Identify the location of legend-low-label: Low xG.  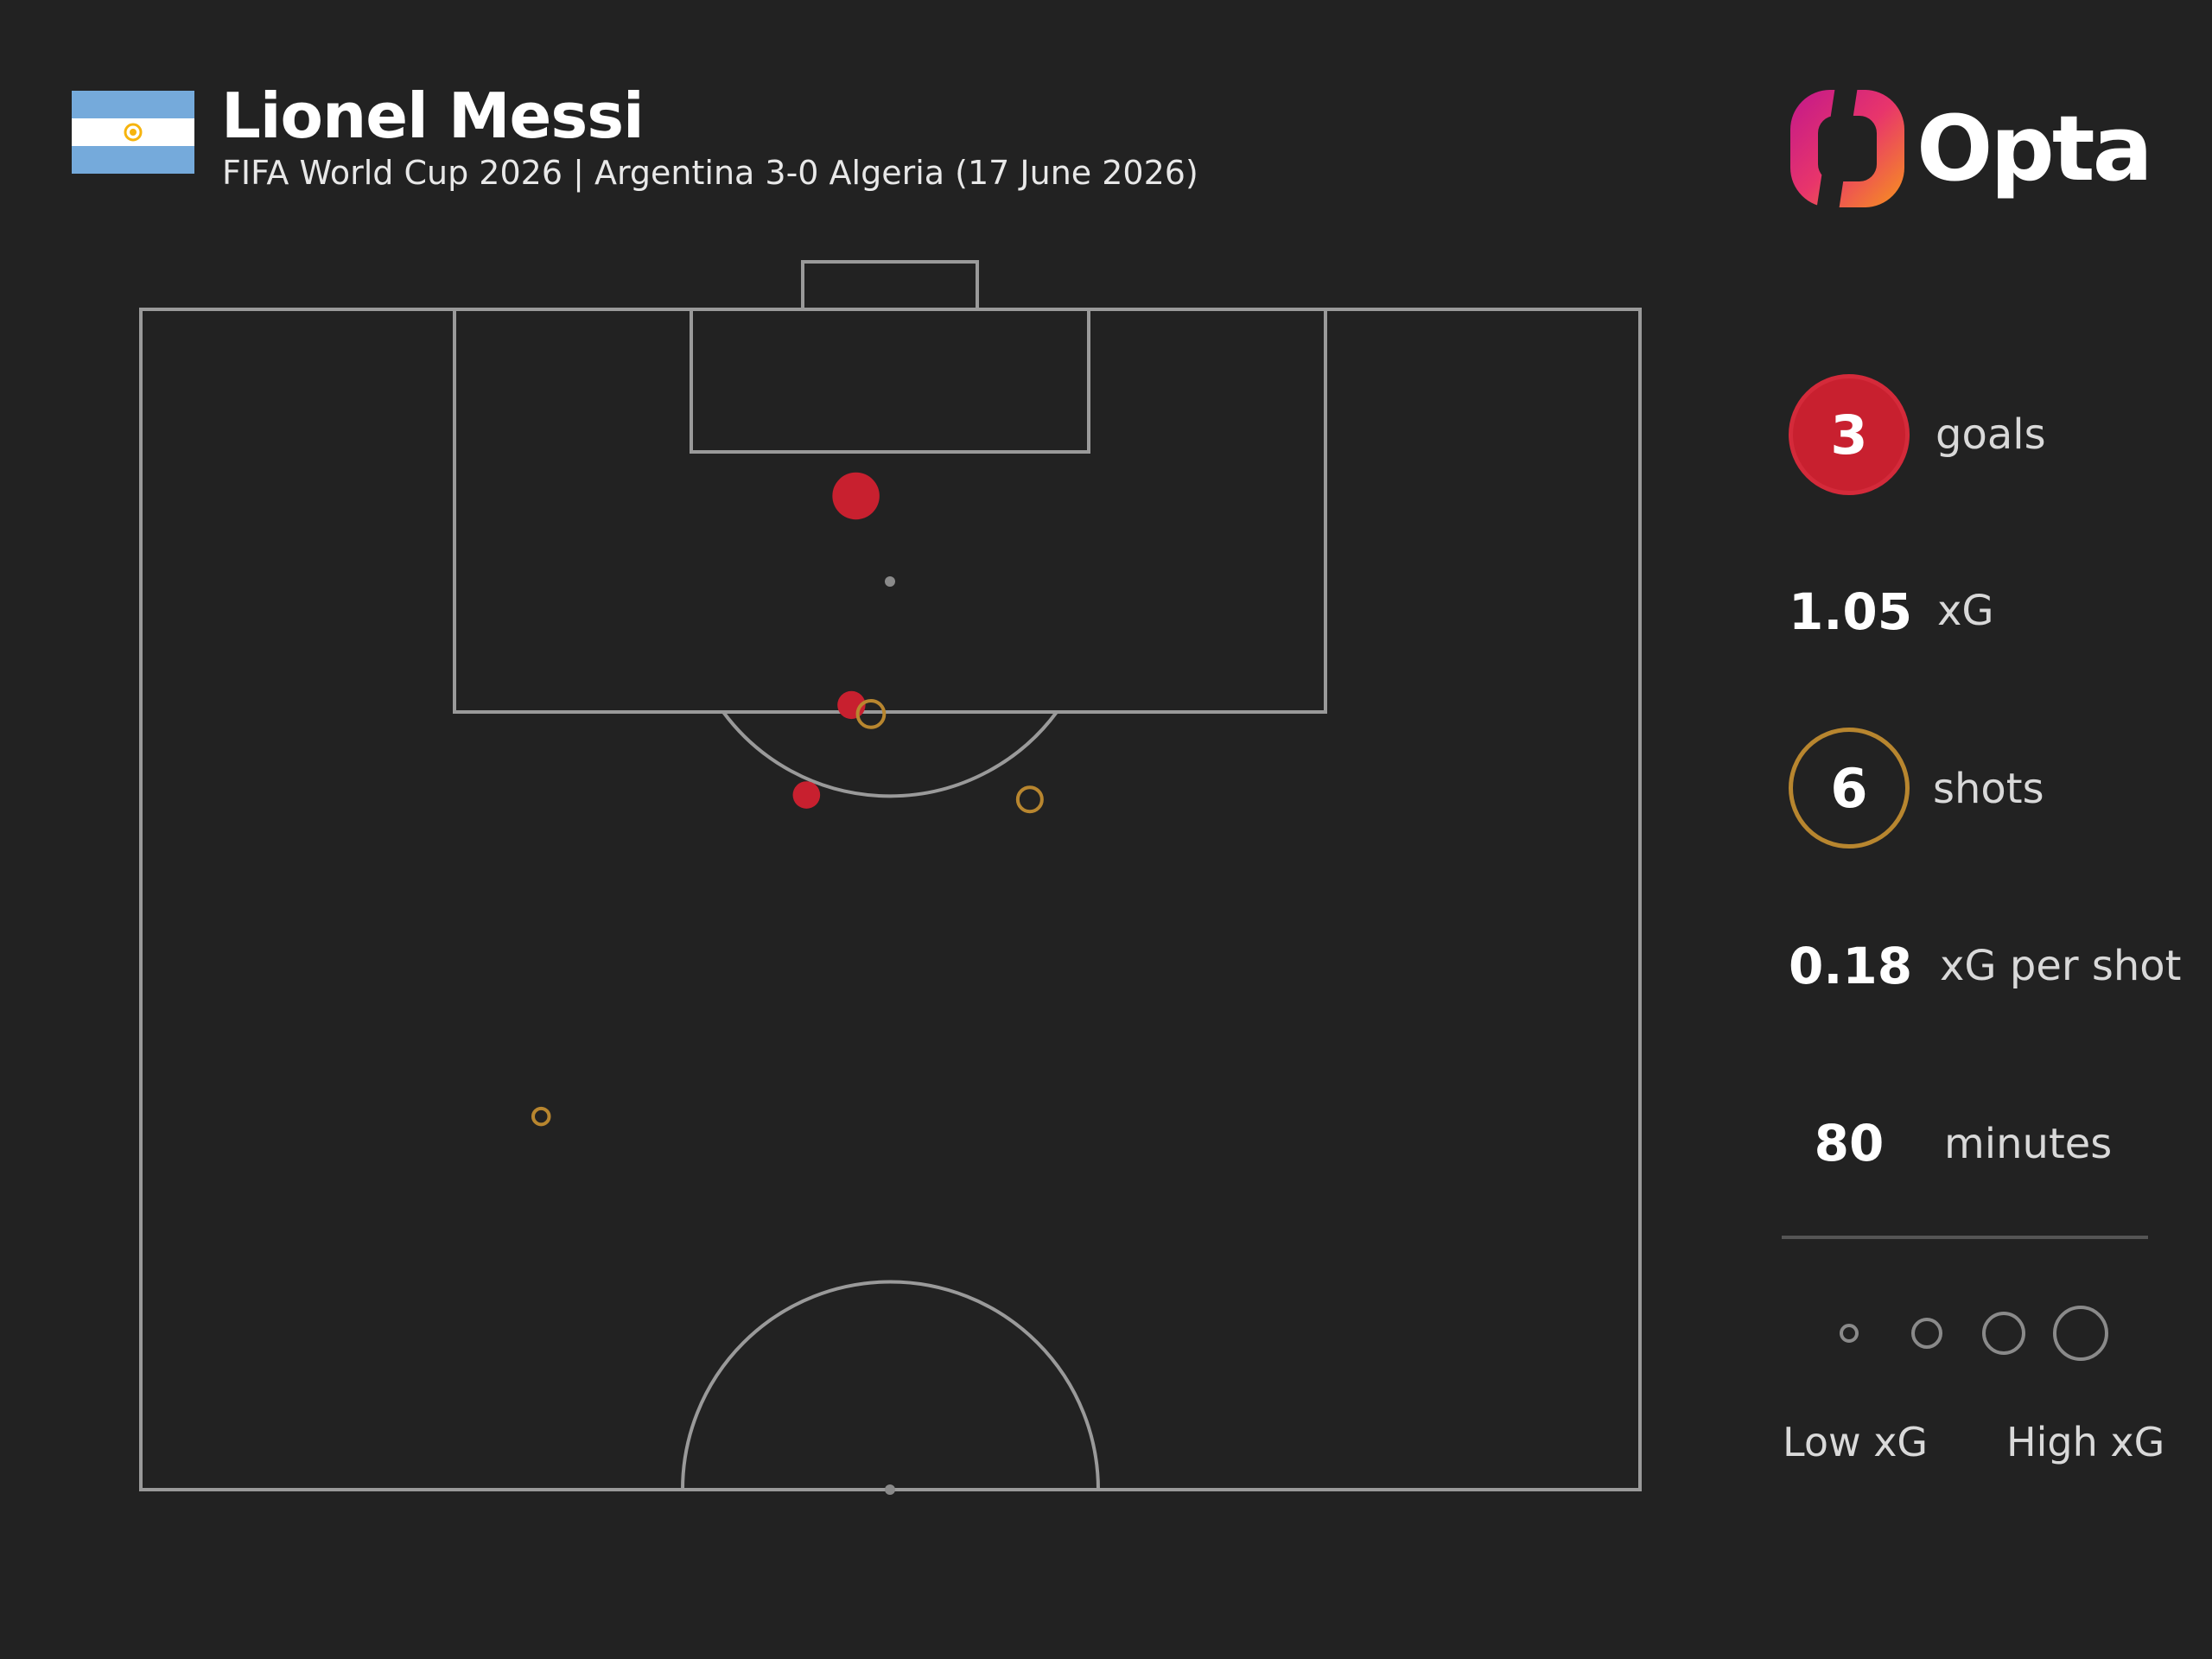
(1856, 1442).